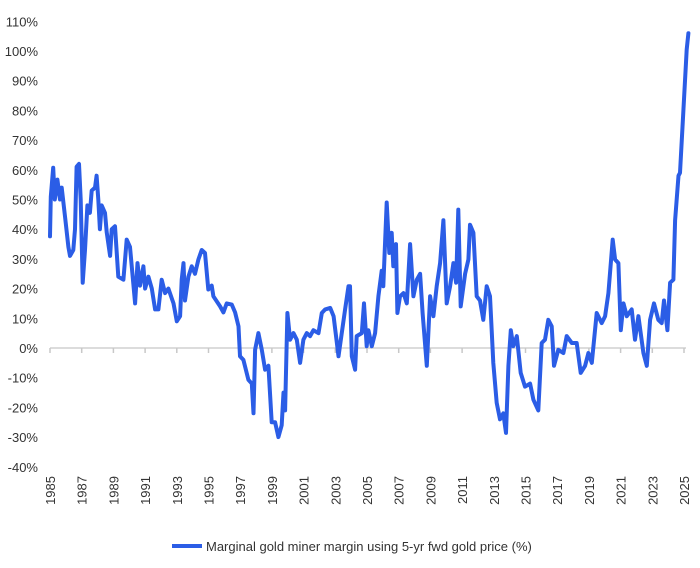  I want to click on y-tick-label: 40%, so click(25, 229).